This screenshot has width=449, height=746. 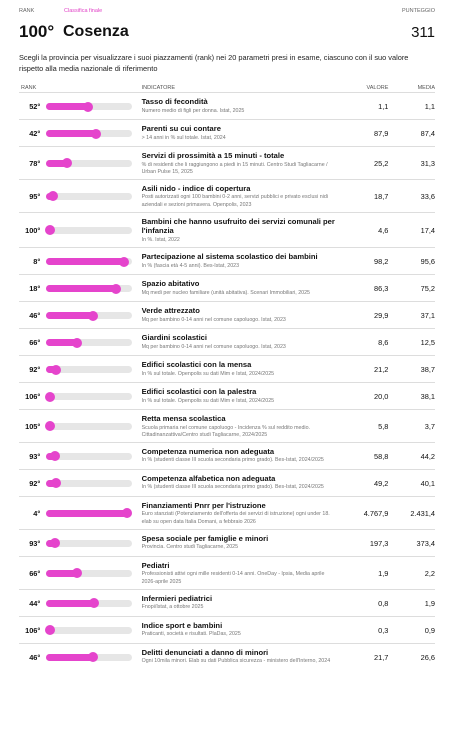 What do you see at coordinates (208, 451) in the screenshot?
I see `indicator-title: Competenza numerica non adeguata` at bounding box center [208, 451].